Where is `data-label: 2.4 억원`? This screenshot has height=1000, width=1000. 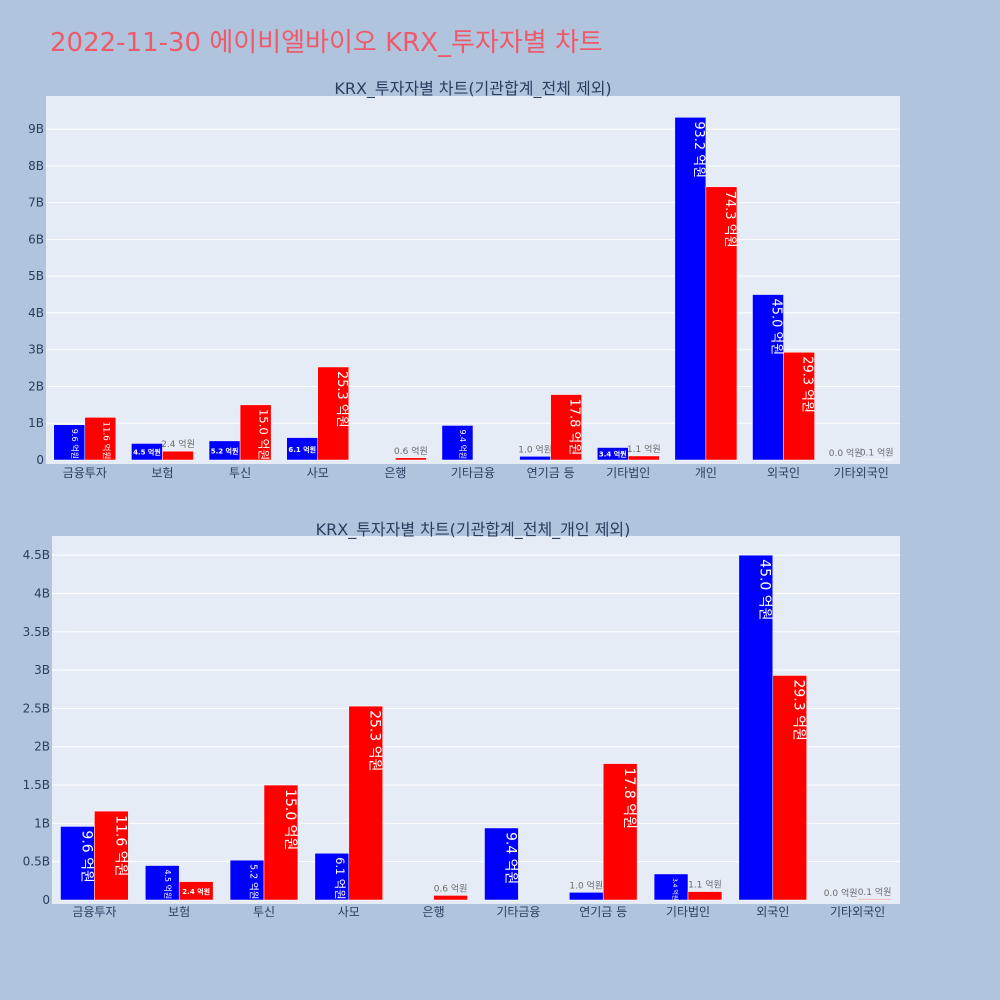 data-label: 2.4 억원 is located at coordinates (178, 444).